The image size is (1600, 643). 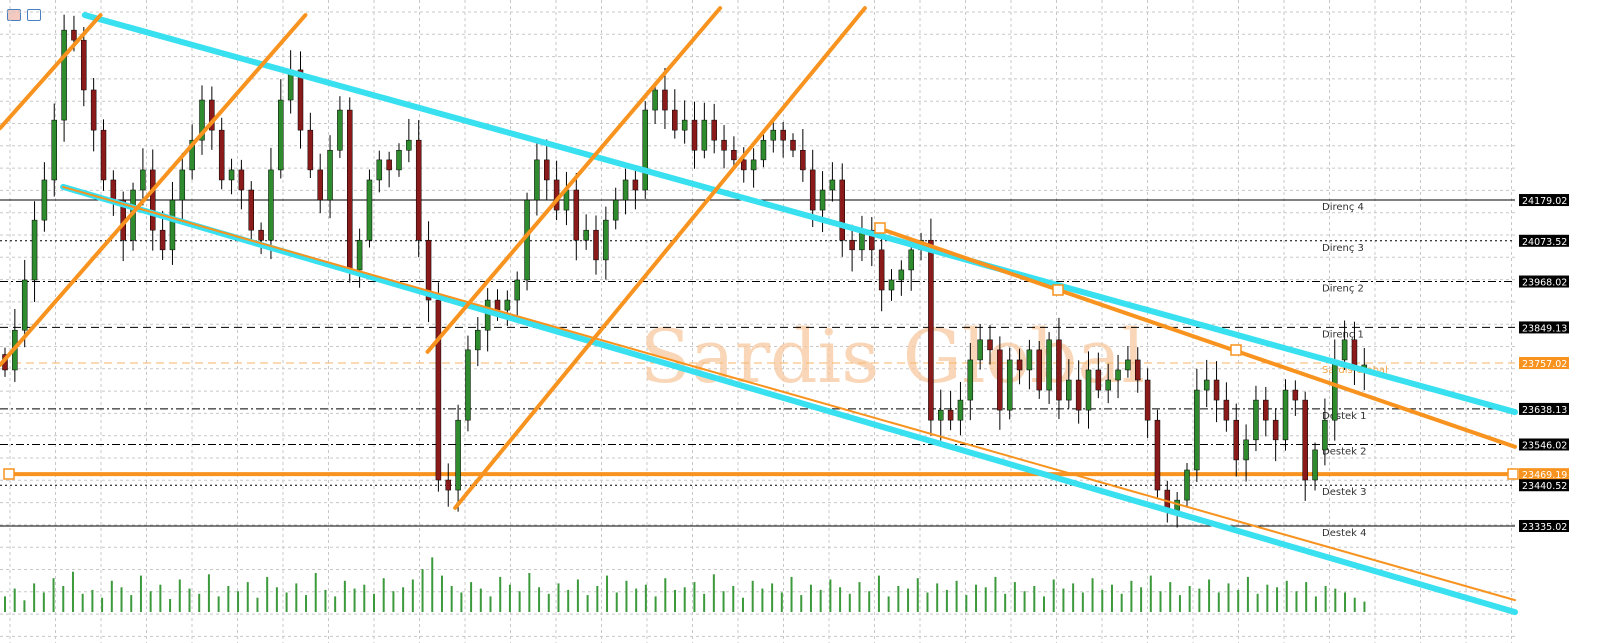 I want to click on price-label: 23968.02, so click(x=1544, y=283).